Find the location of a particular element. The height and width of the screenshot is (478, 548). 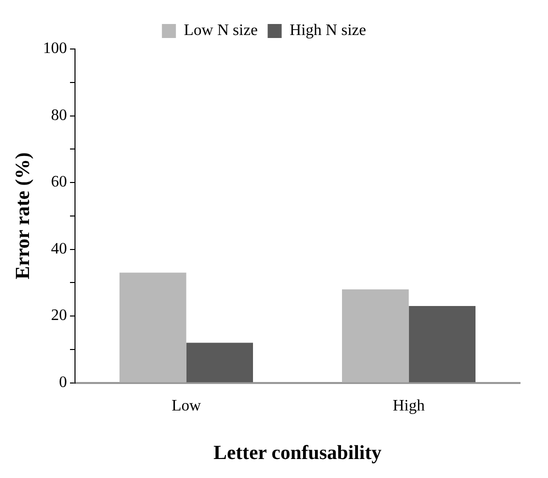

y-tick-label: 100 is located at coordinates (55, 49).